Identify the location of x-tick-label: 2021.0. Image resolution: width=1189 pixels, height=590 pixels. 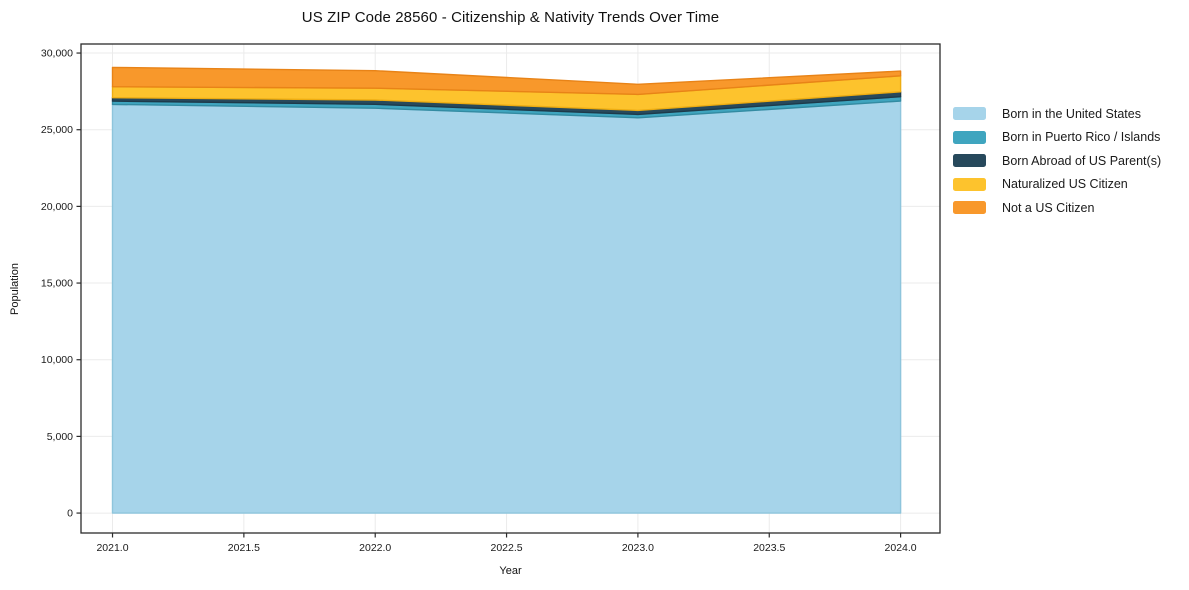
(112, 548).